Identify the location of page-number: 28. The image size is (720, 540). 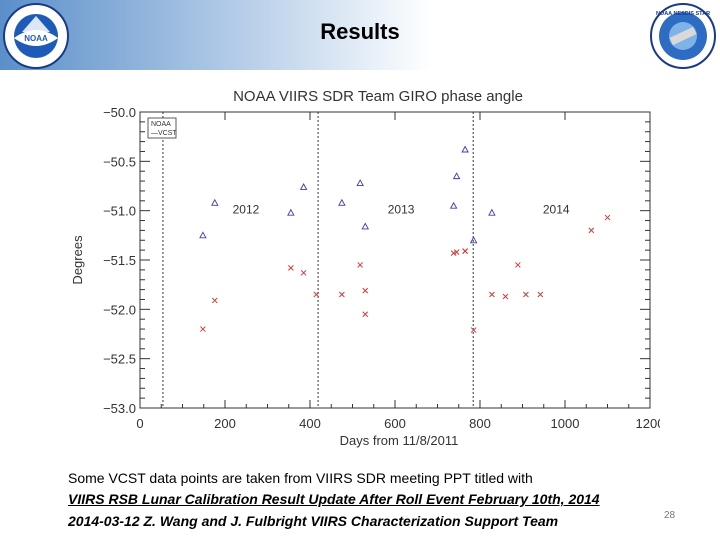
(670, 515).